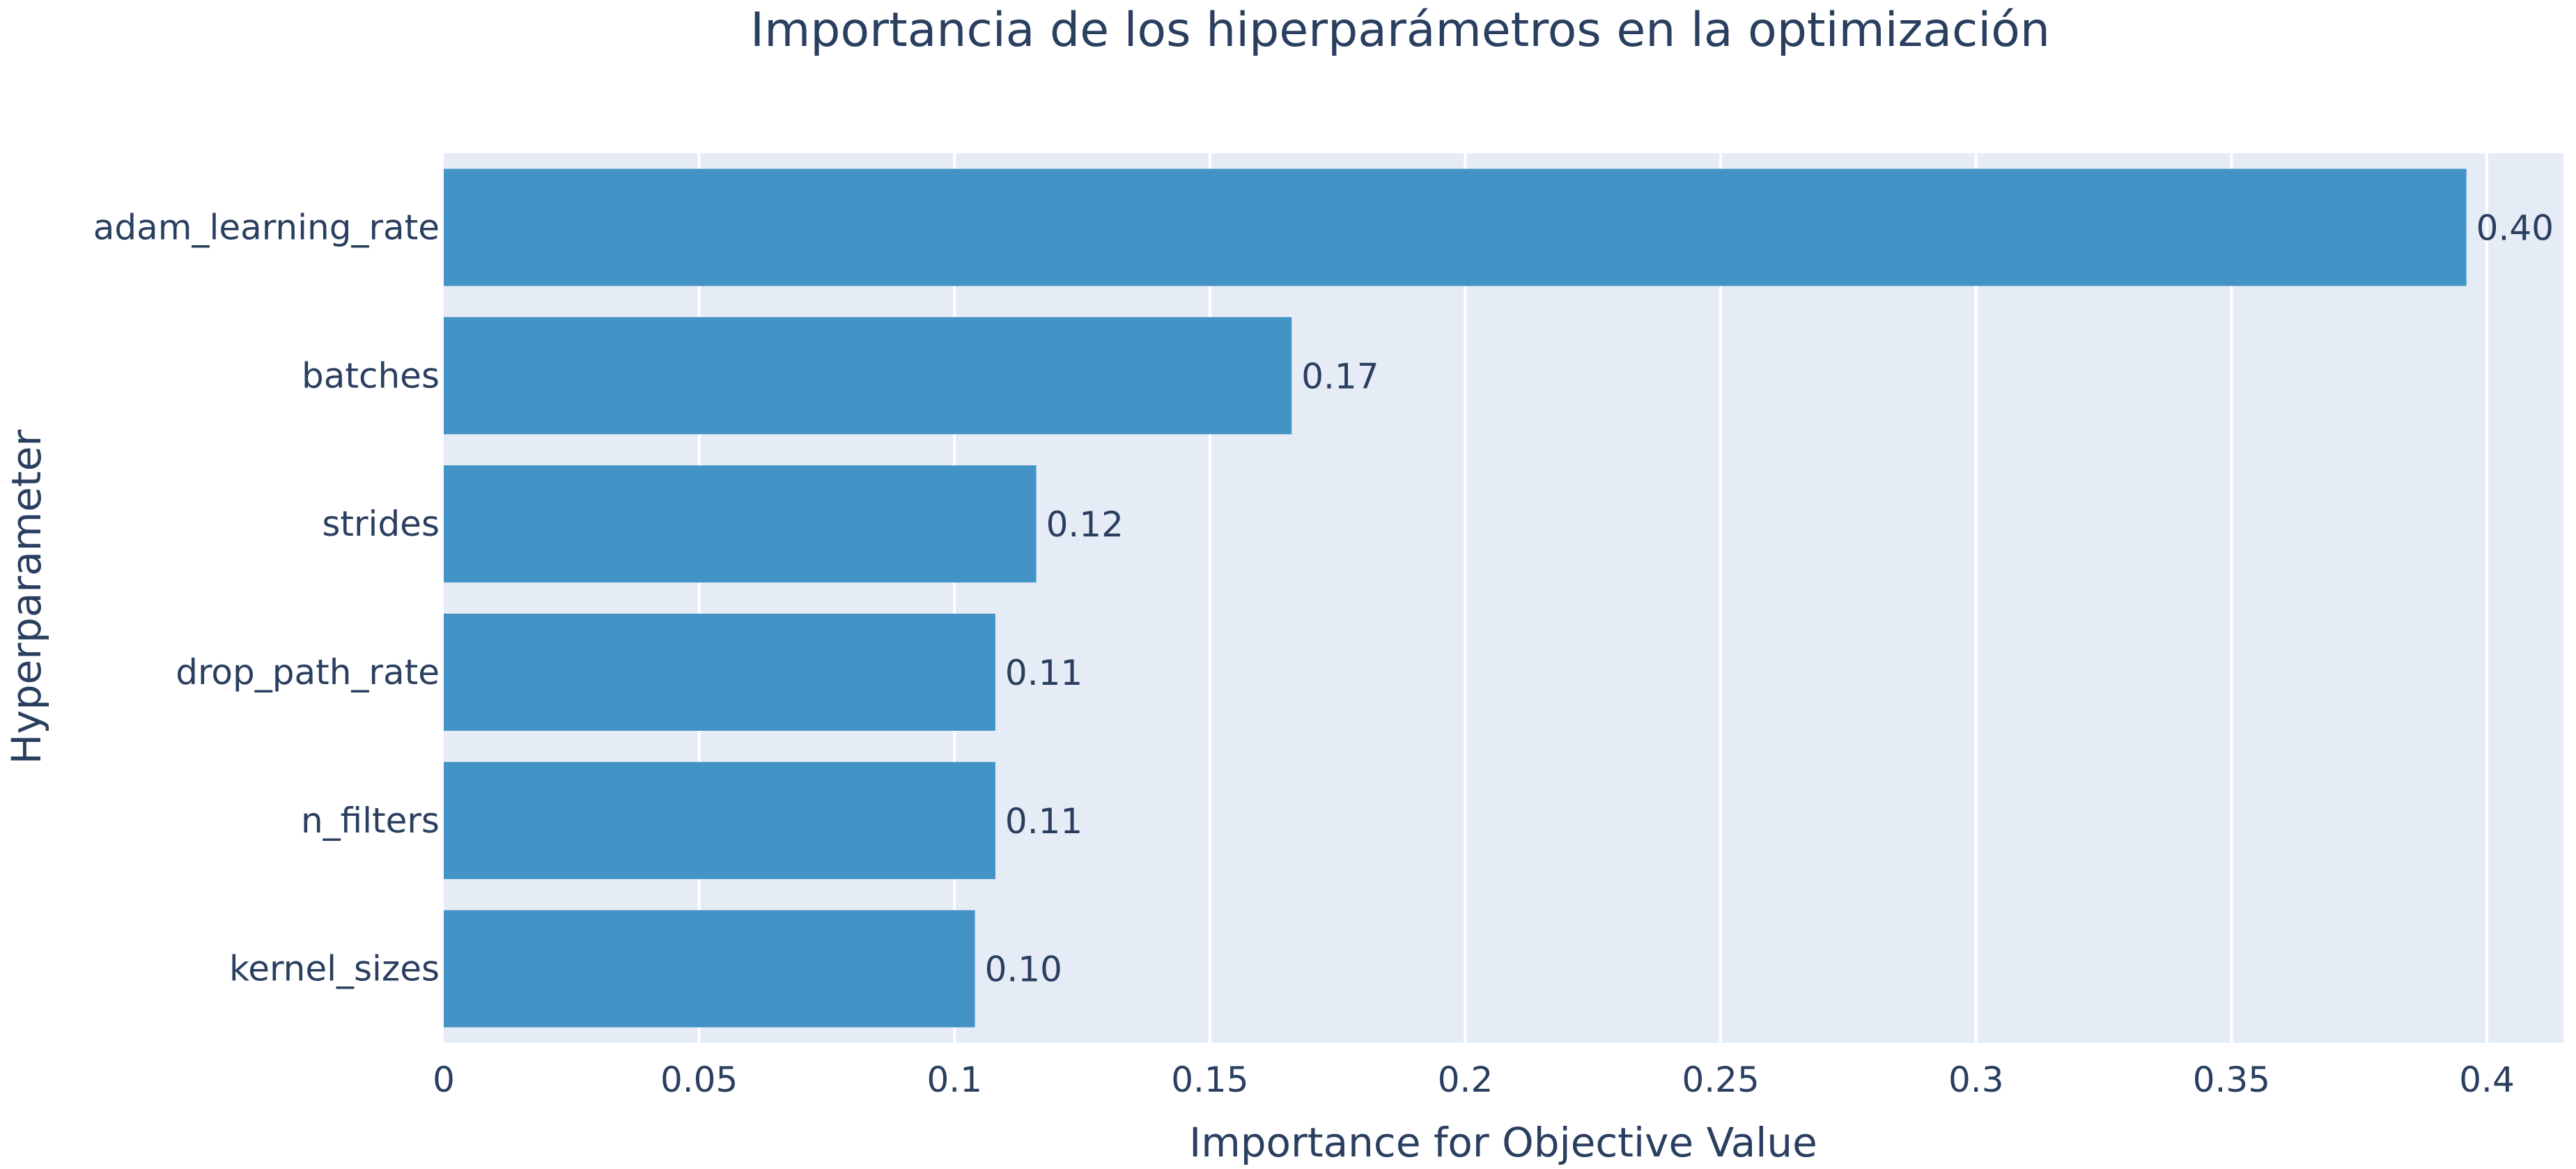 The width and height of the screenshot is (2576, 1169). What do you see at coordinates (1465, 1080) in the screenshot?
I see `x-tick-label: 0.2` at bounding box center [1465, 1080].